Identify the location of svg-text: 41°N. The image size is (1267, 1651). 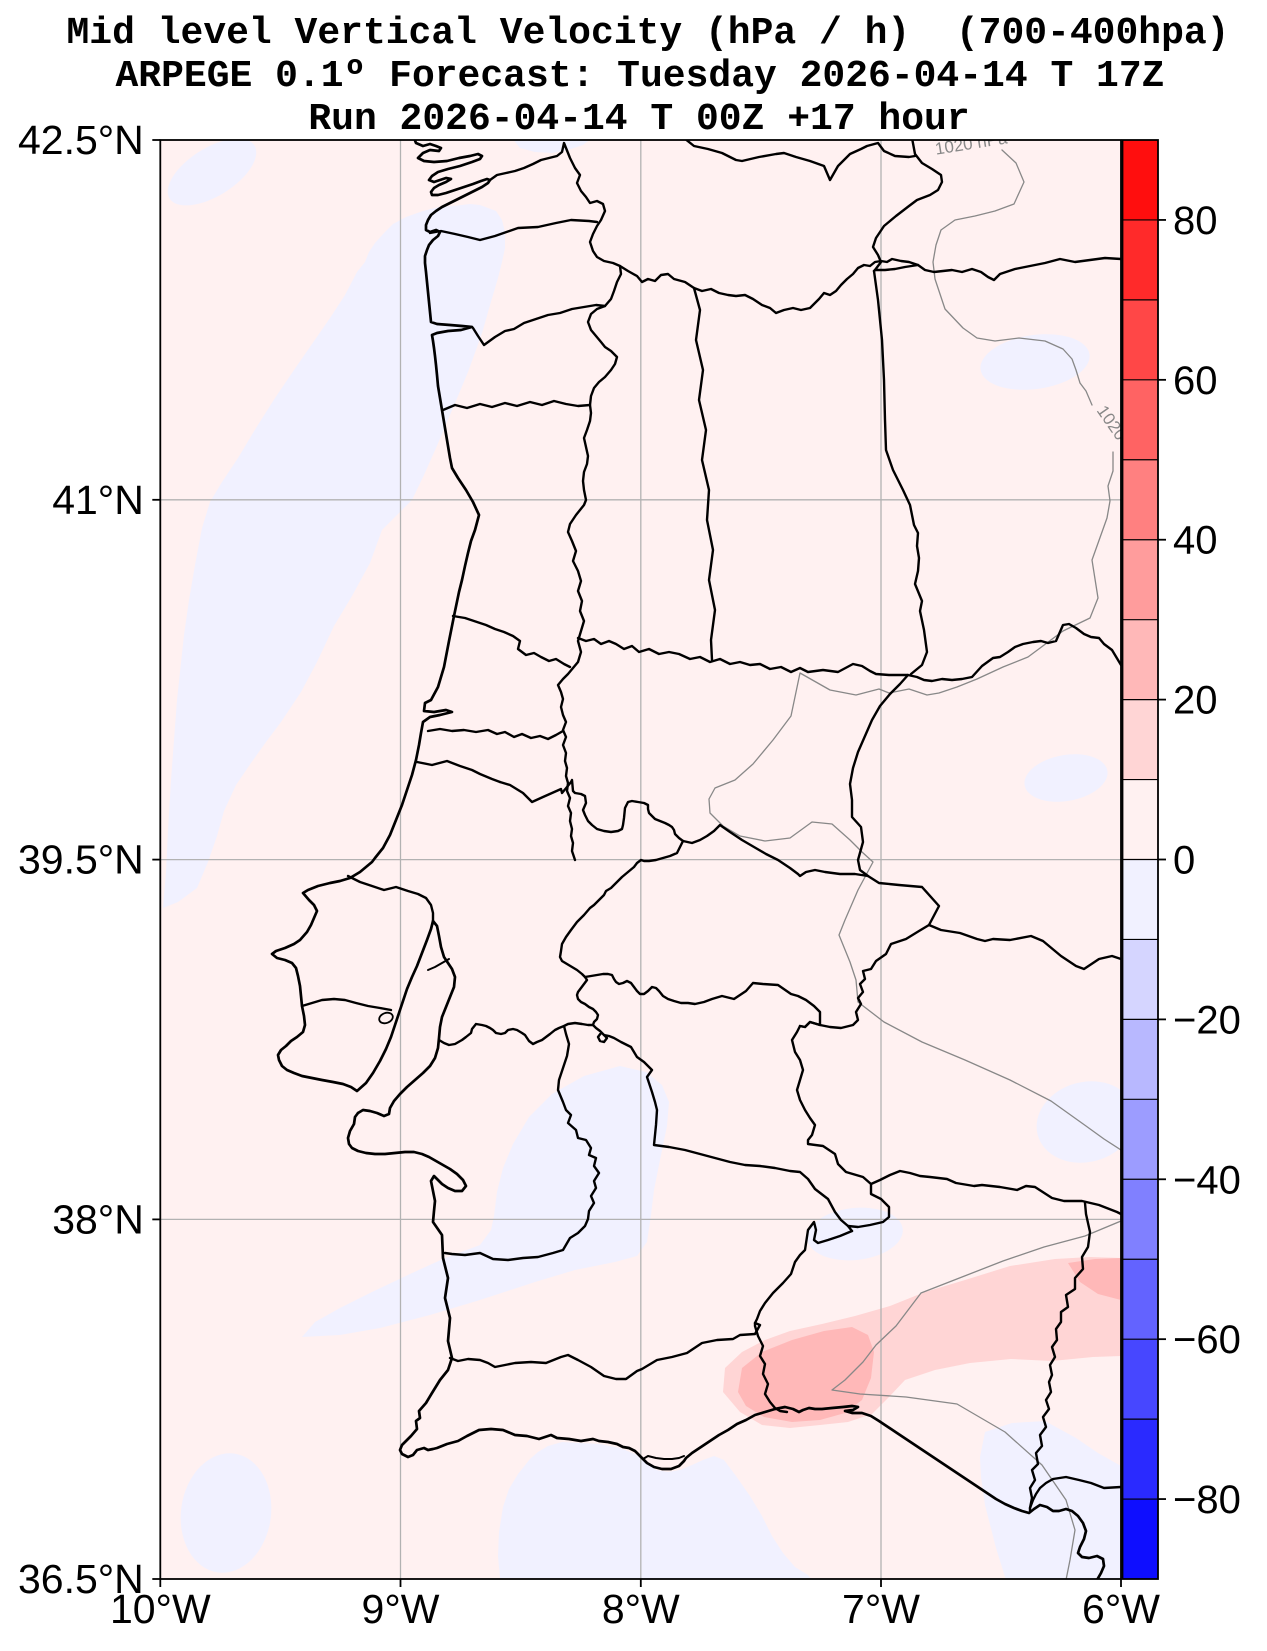
(98, 500).